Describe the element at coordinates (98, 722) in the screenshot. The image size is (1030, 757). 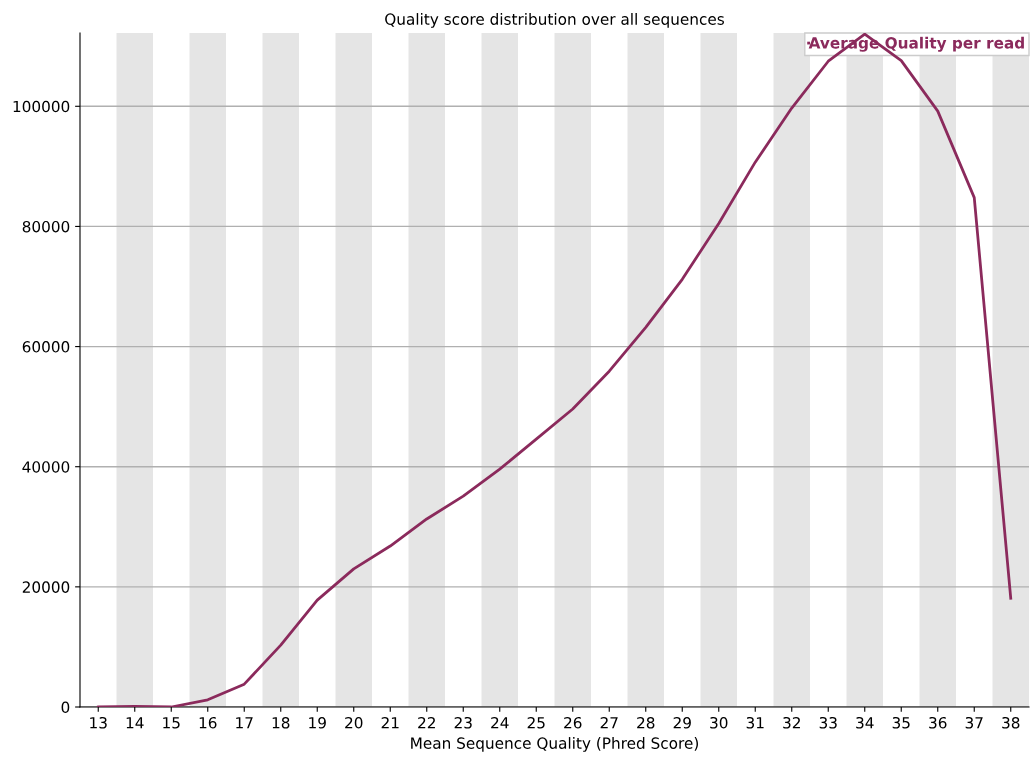
I see `x-tick-label: 13` at that location.